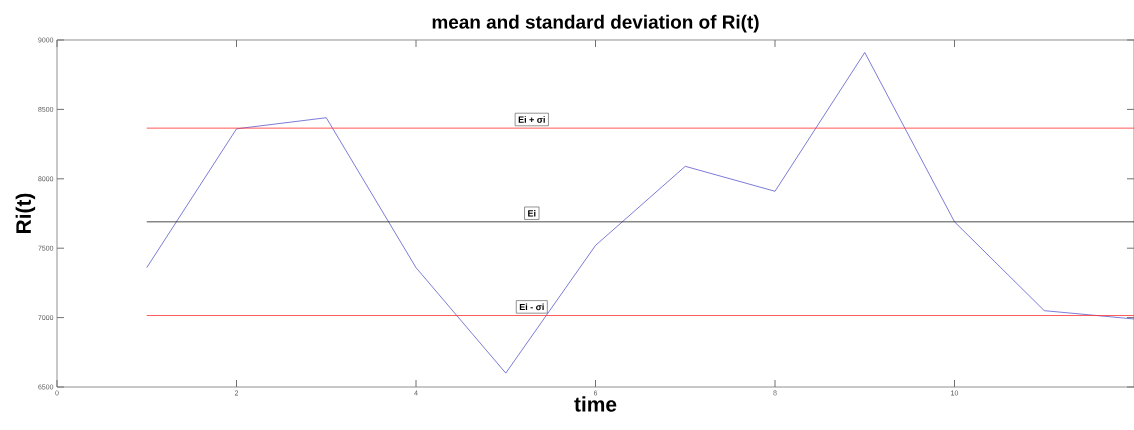 This screenshot has width=1134, height=430. Describe the element at coordinates (531, 119) in the screenshot. I see `ref-line-label: Ei + σi` at that location.